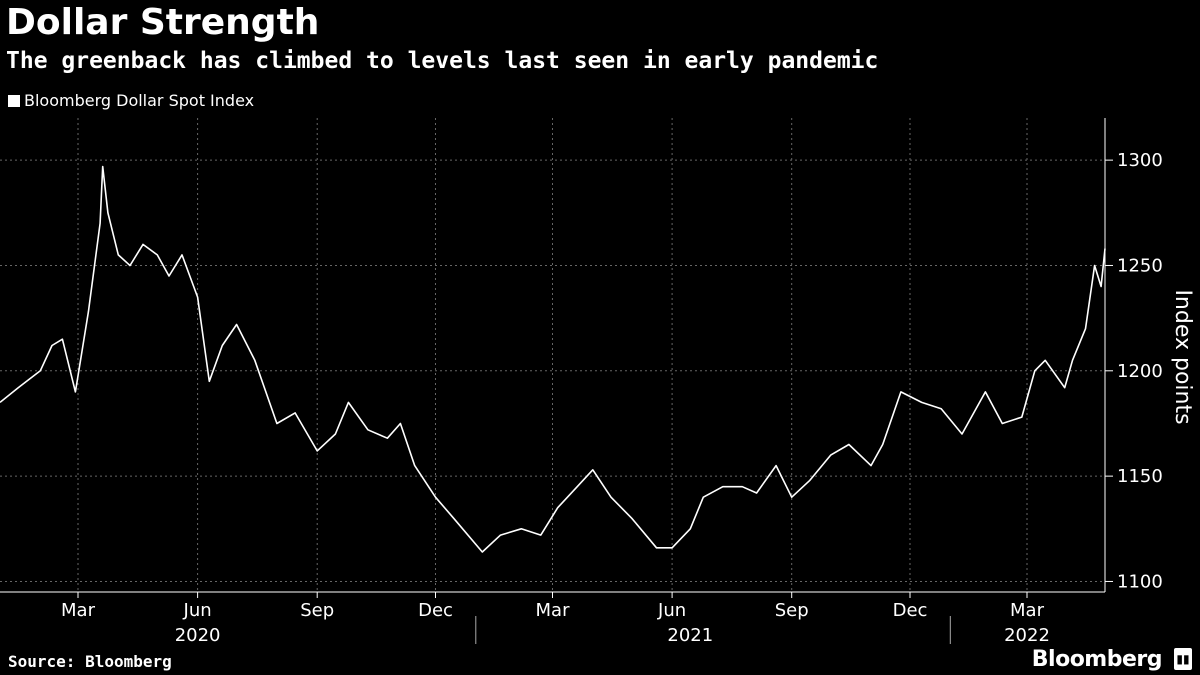 The width and height of the screenshot is (1200, 675). I want to click on legend: Bloomberg Dollar Spot Index, so click(131, 101).